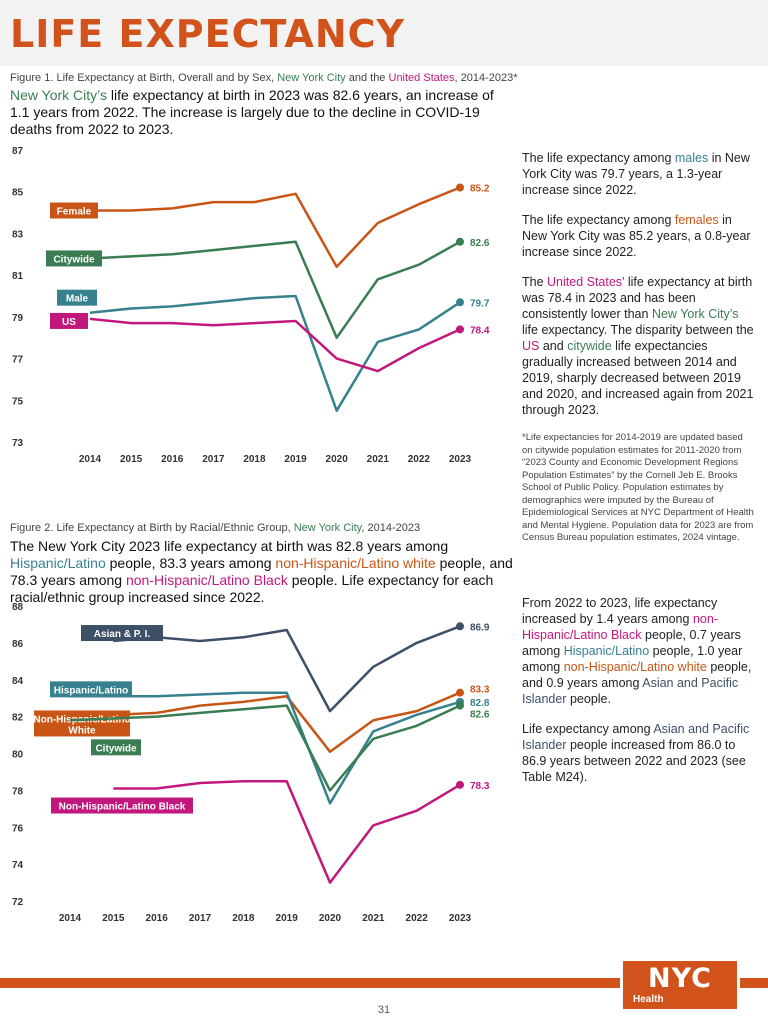 Image resolution: width=768 pixels, height=1024 pixels. Describe the element at coordinates (553, 346) in the screenshot. I see `text: and` at that location.